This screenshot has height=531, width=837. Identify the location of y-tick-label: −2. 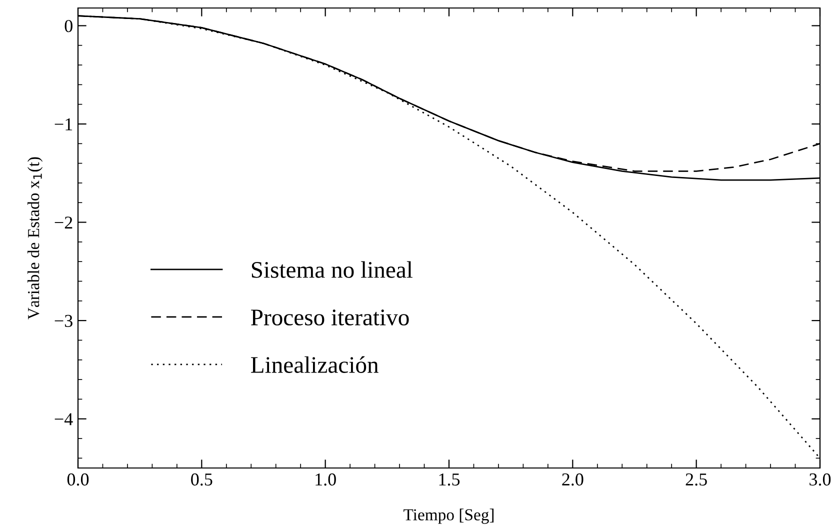
(63, 222).